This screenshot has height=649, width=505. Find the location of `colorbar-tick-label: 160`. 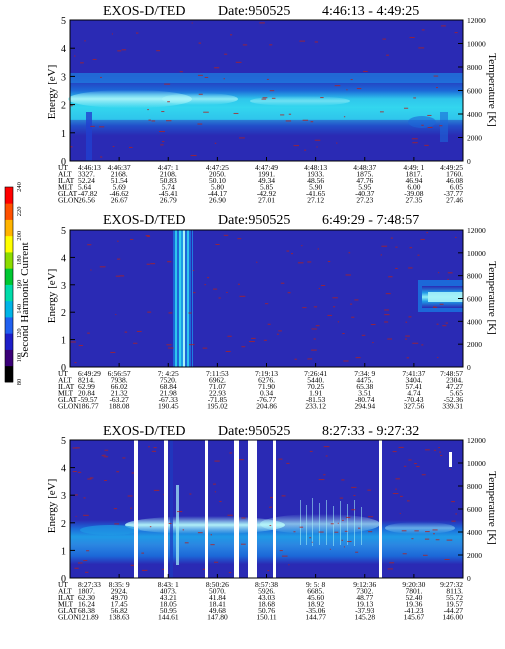

colorbar-tick-label: 160 is located at coordinates (19, 285).